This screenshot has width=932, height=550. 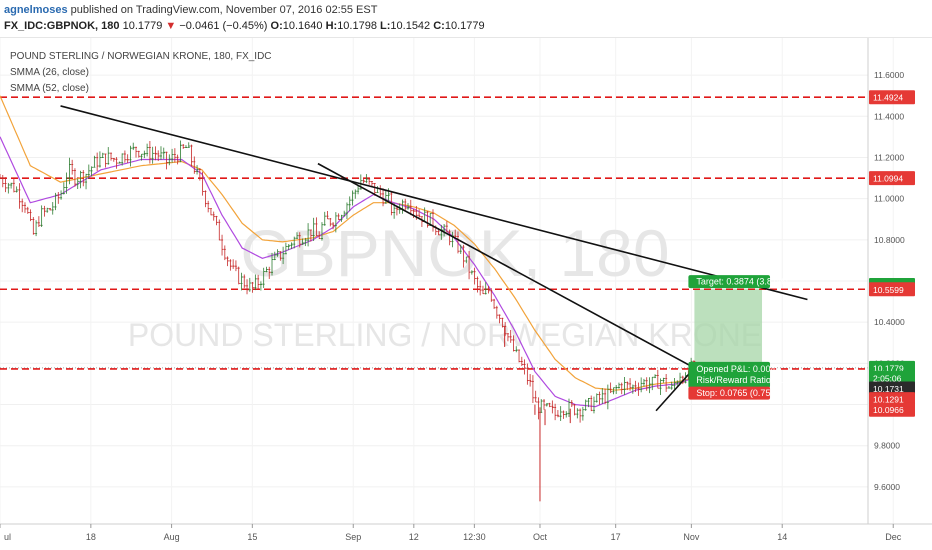 I want to click on y-tick-label: 11.0000, so click(x=889, y=199).